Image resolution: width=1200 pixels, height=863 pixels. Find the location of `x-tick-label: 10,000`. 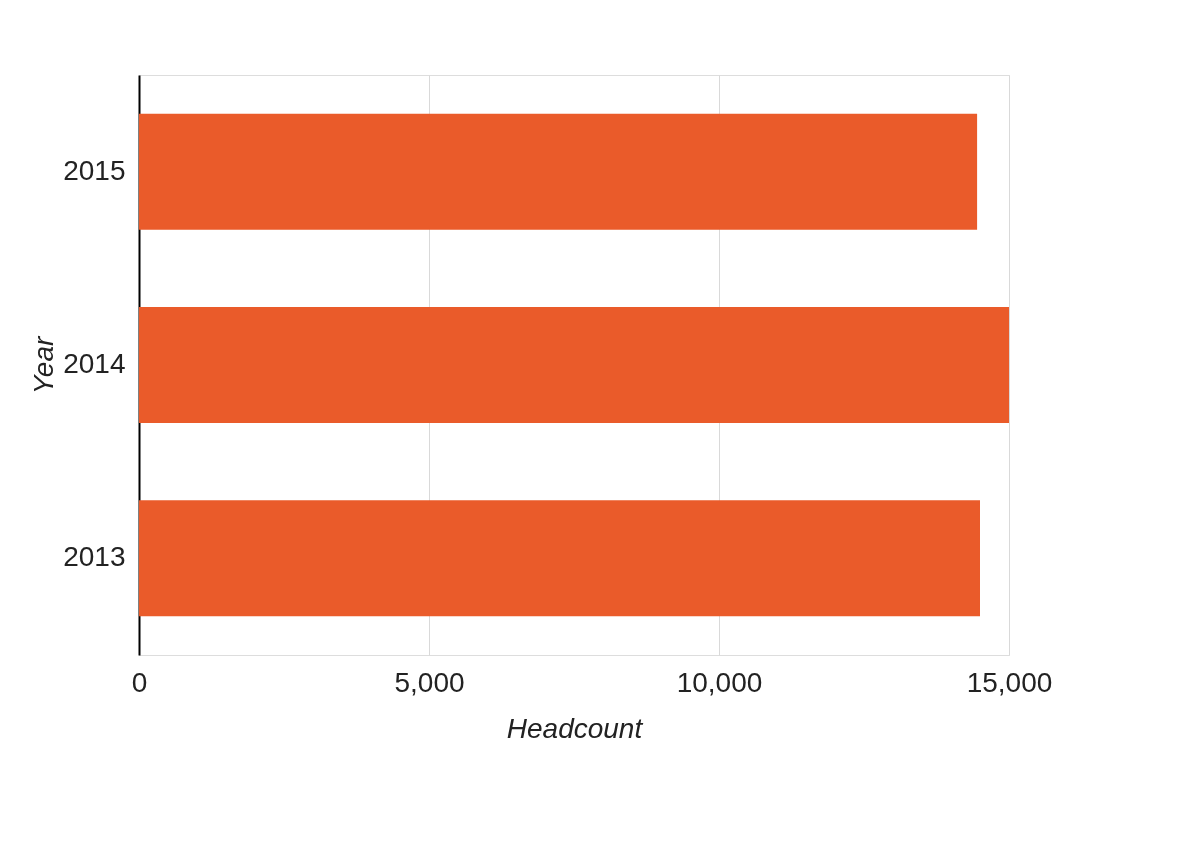

x-tick-label: 10,000 is located at coordinates (719, 682).